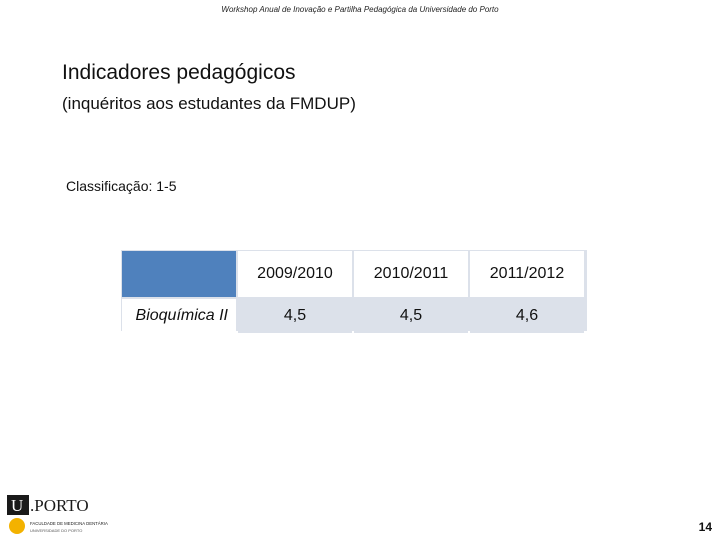  I want to click on logo-u-letter: U, so click(17, 505).